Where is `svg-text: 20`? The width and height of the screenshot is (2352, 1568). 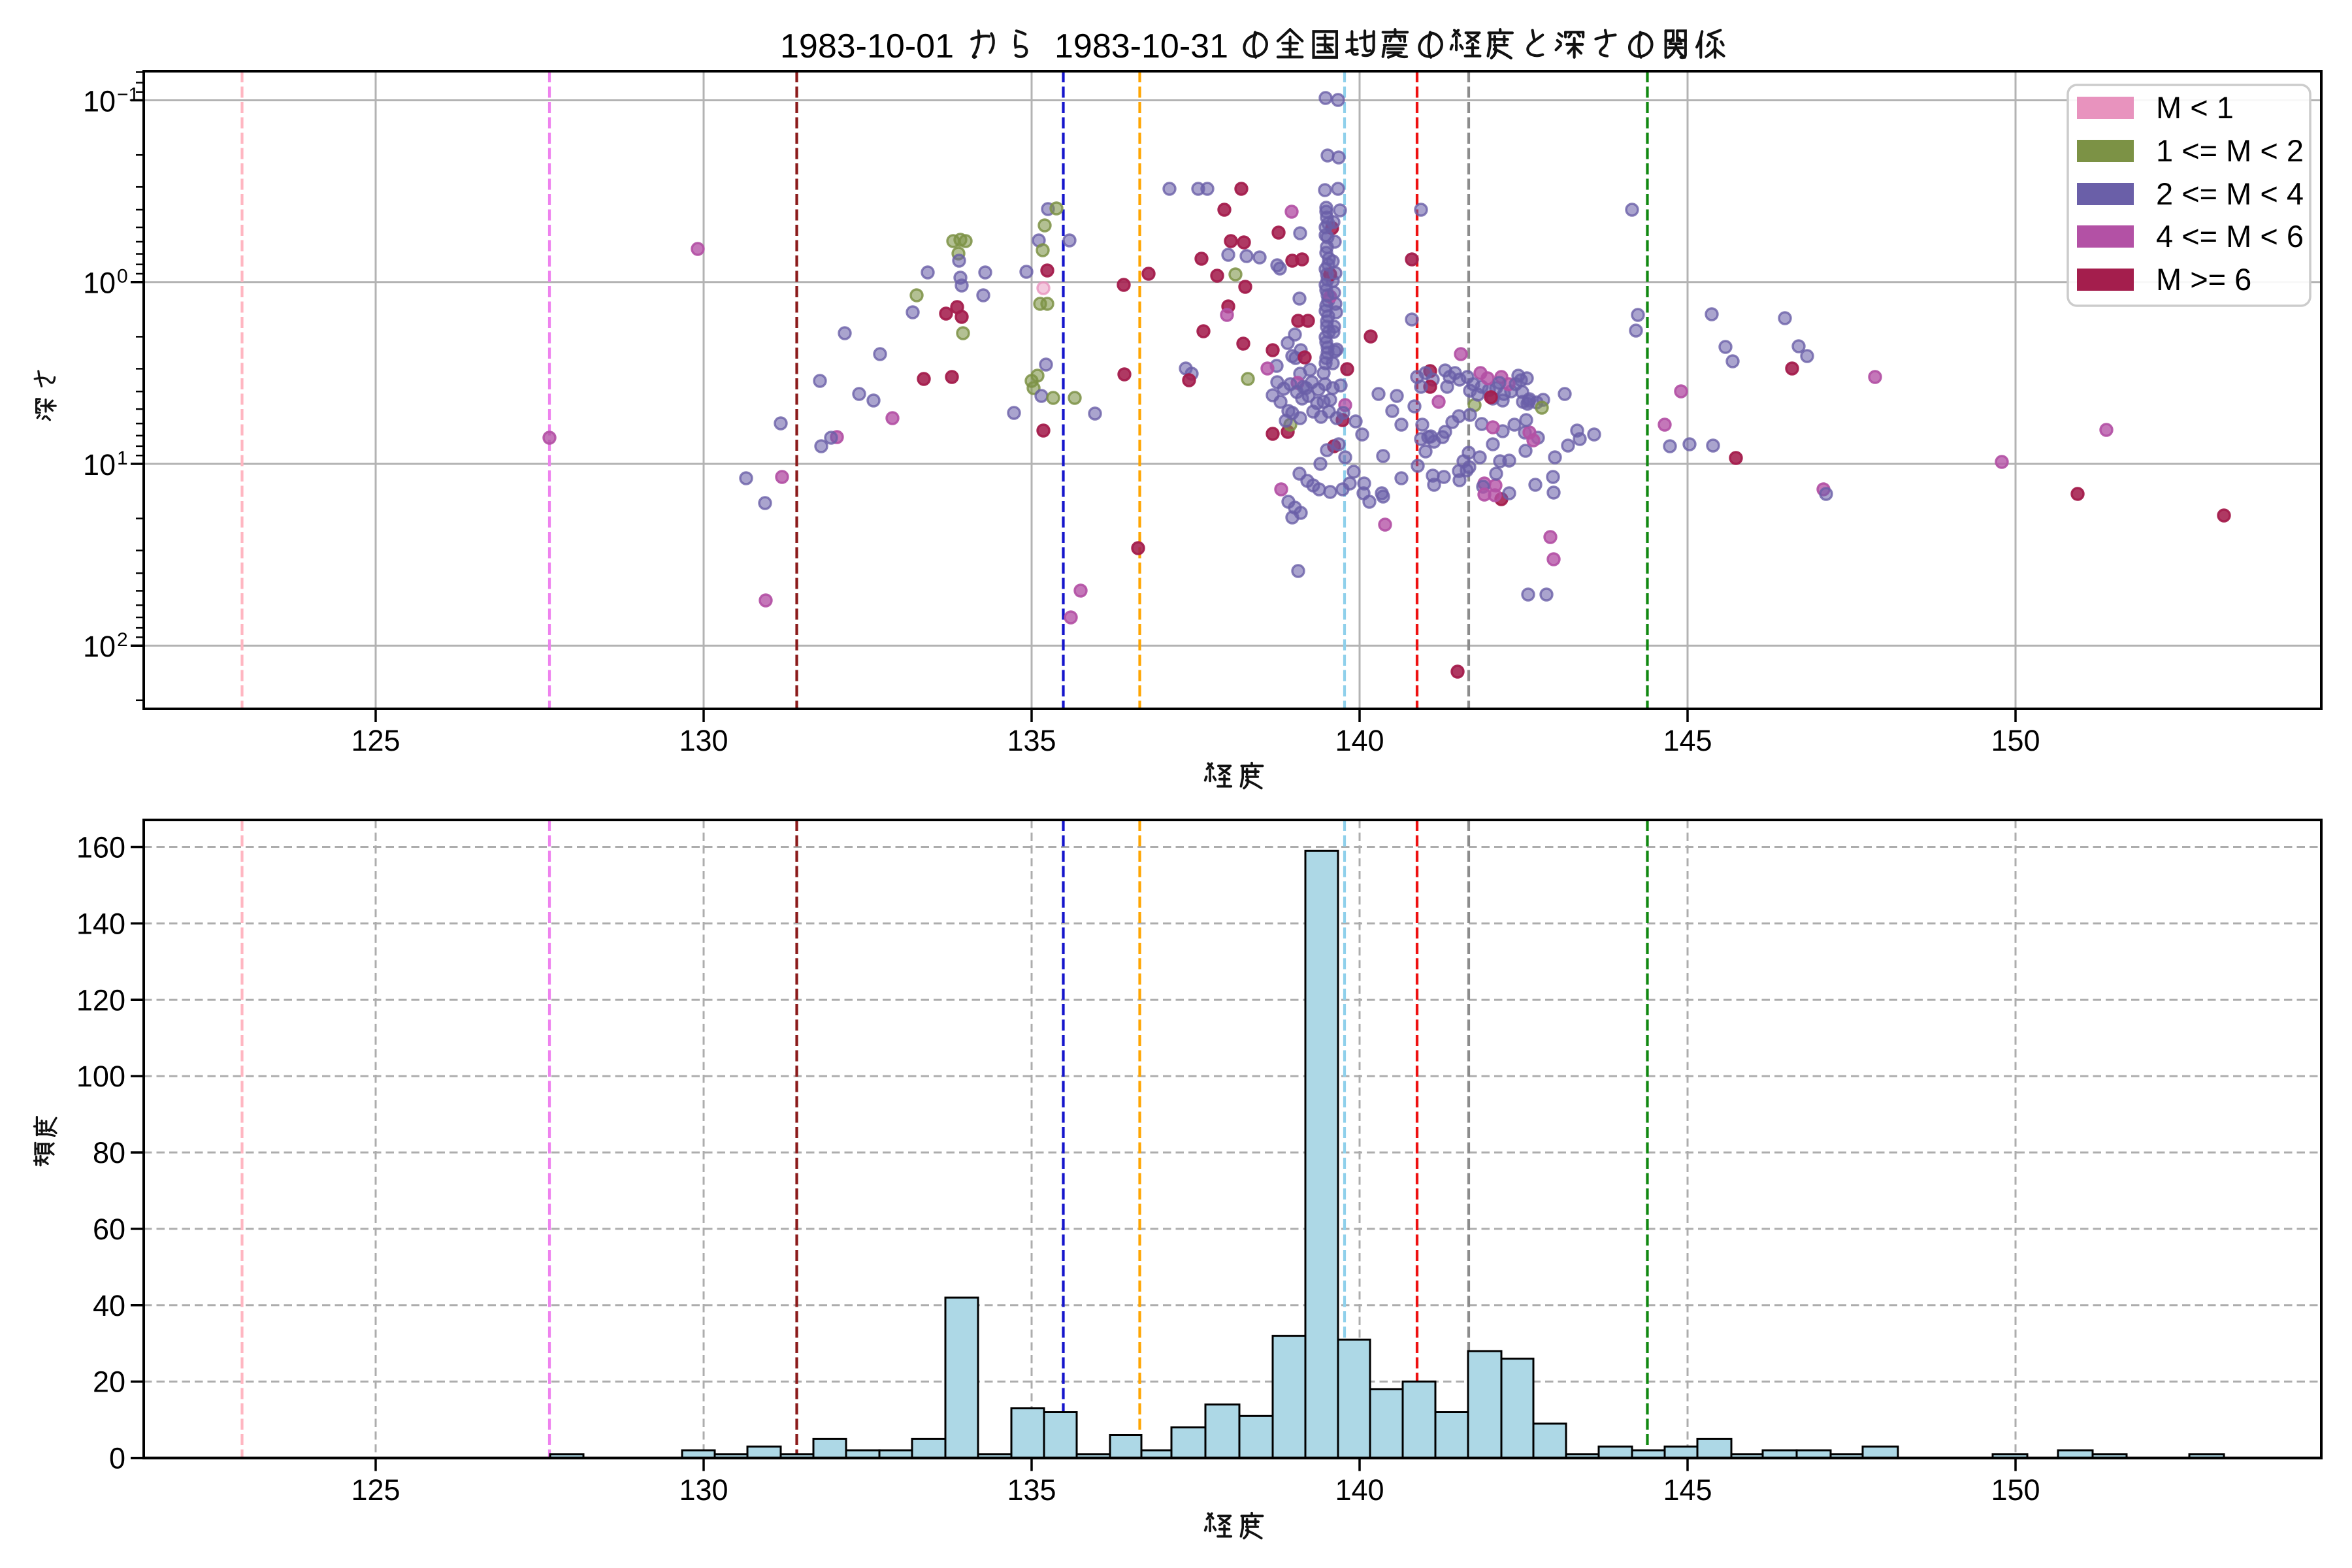 svg-text: 20 is located at coordinates (109, 1382).